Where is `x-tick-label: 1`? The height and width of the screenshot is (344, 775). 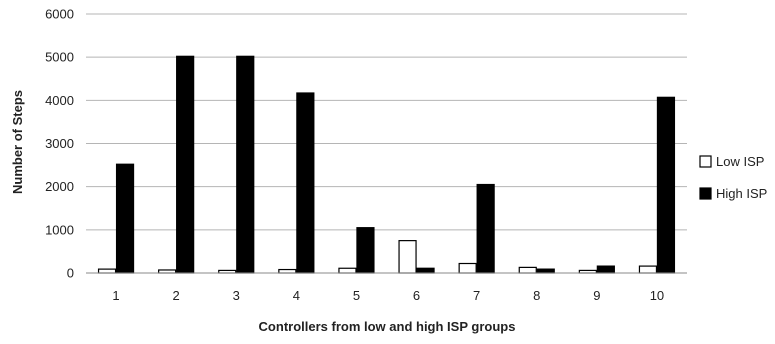 x-tick-label: 1 is located at coordinates (115, 295).